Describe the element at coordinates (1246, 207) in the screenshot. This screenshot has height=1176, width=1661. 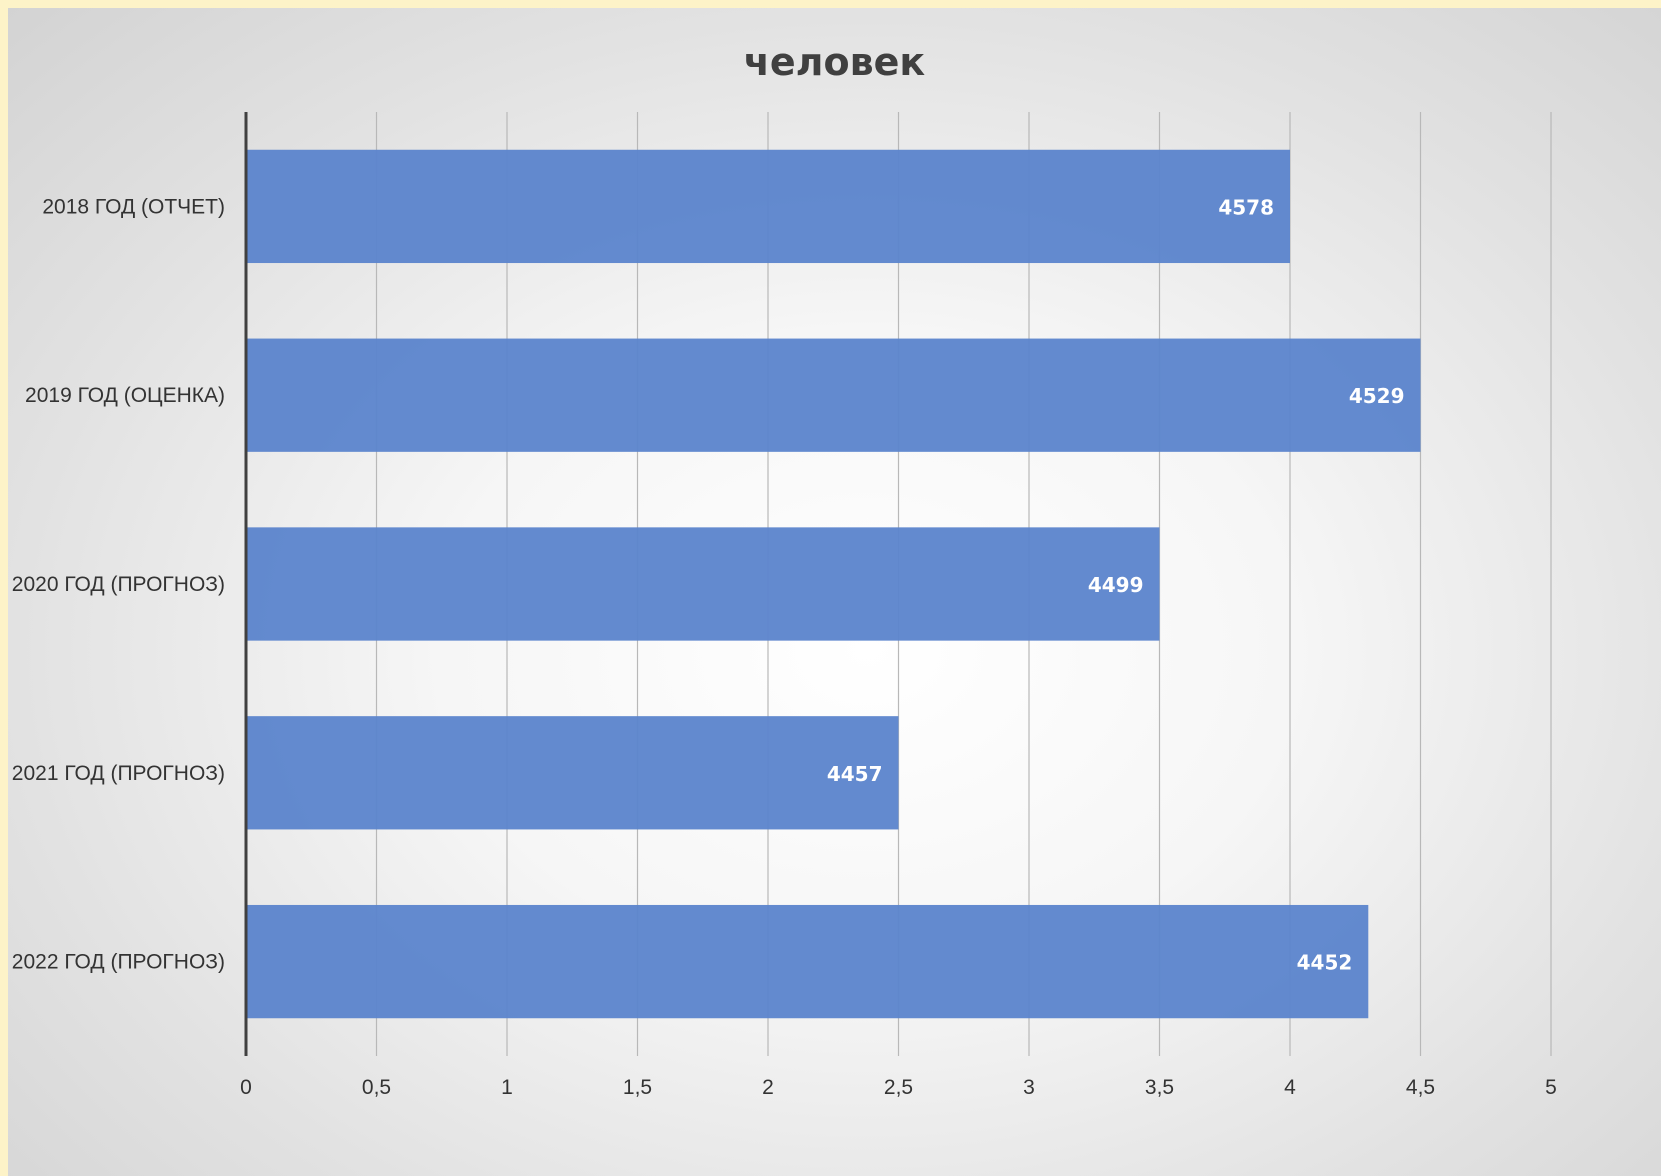
I see `data-label: 4578` at that location.